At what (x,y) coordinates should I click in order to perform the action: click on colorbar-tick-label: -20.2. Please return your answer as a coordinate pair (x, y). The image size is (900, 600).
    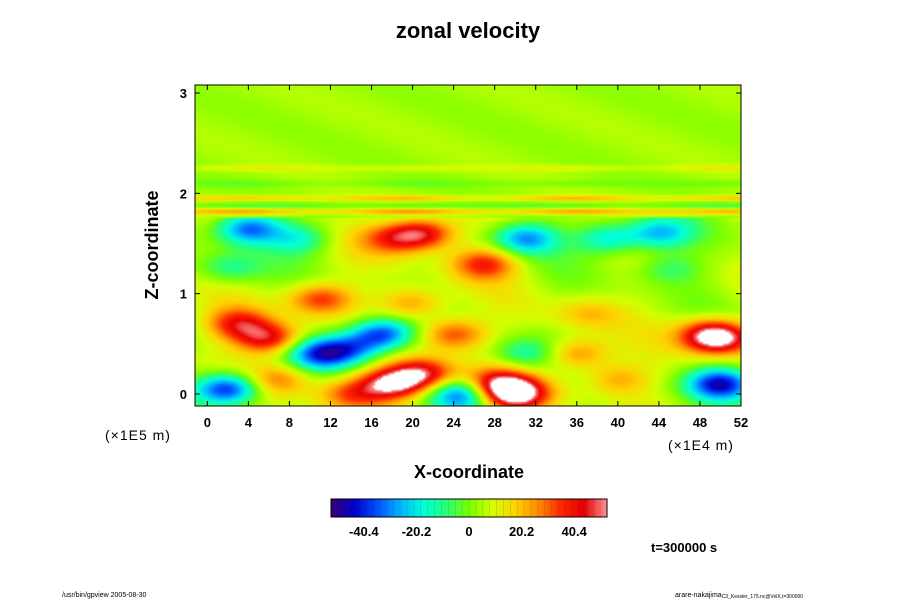
    Looking at the image, I should click on (417, 531).